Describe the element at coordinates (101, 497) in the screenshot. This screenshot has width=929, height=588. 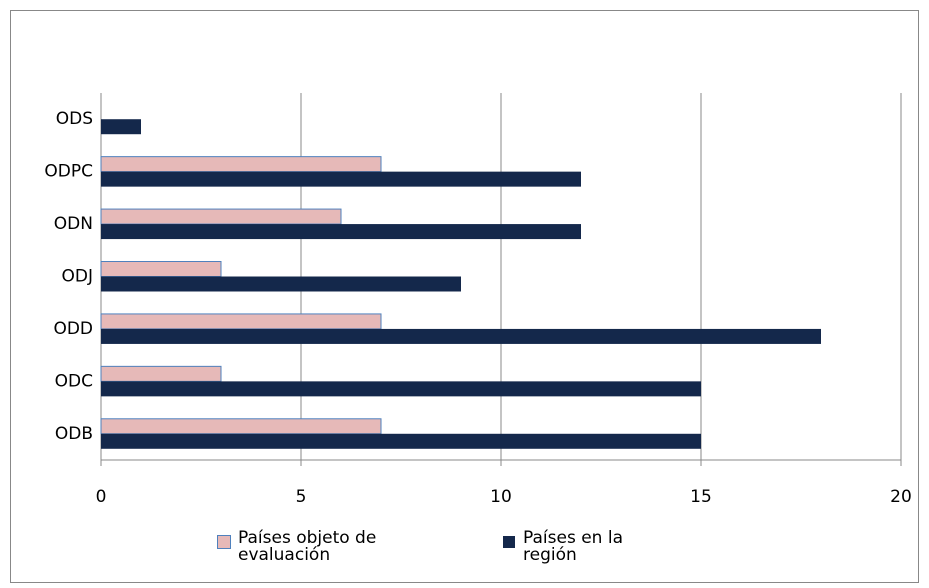
I see `x-tick-label: 0` at that location.